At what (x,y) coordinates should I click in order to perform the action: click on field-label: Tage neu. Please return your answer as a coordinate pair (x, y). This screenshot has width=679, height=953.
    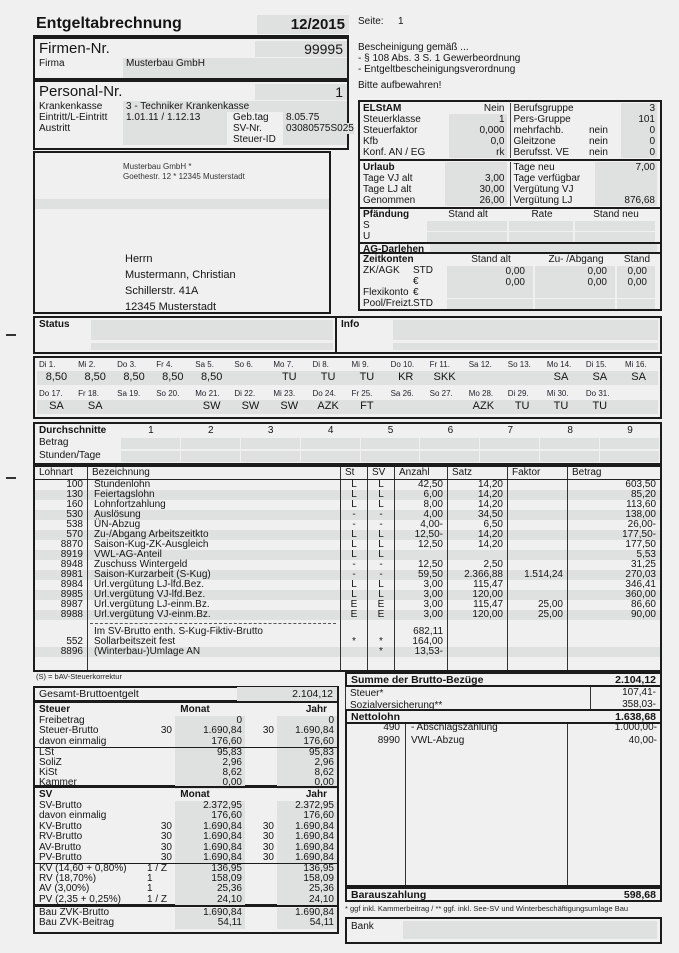
    Looking at the image, I should click on (534, 167).